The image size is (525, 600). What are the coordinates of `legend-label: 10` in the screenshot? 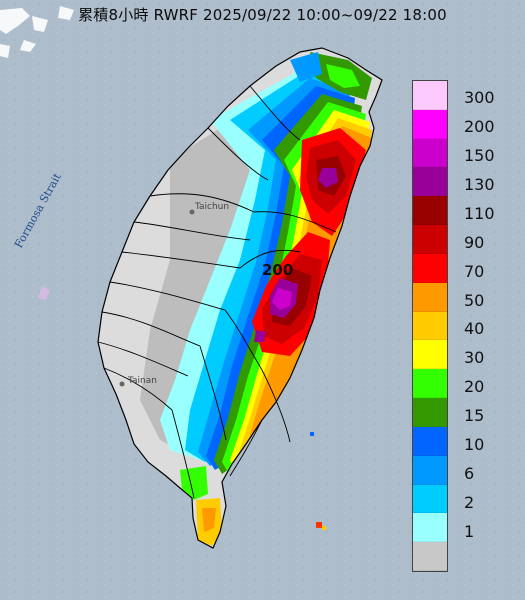 It's located at (474, 445).